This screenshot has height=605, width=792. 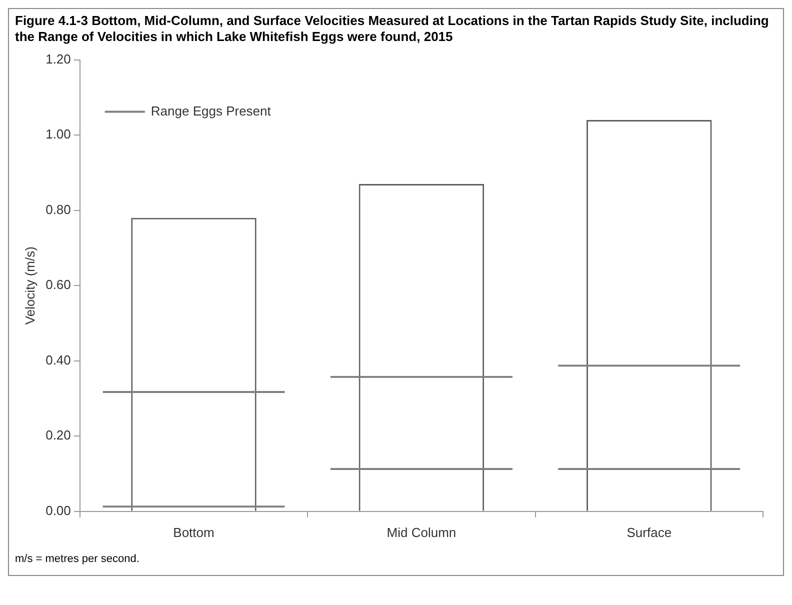 What do you see at coordinates (77, 559) in the screenshot?
I see `text: m/s = metres per second.` at bounding box center [77, 559].